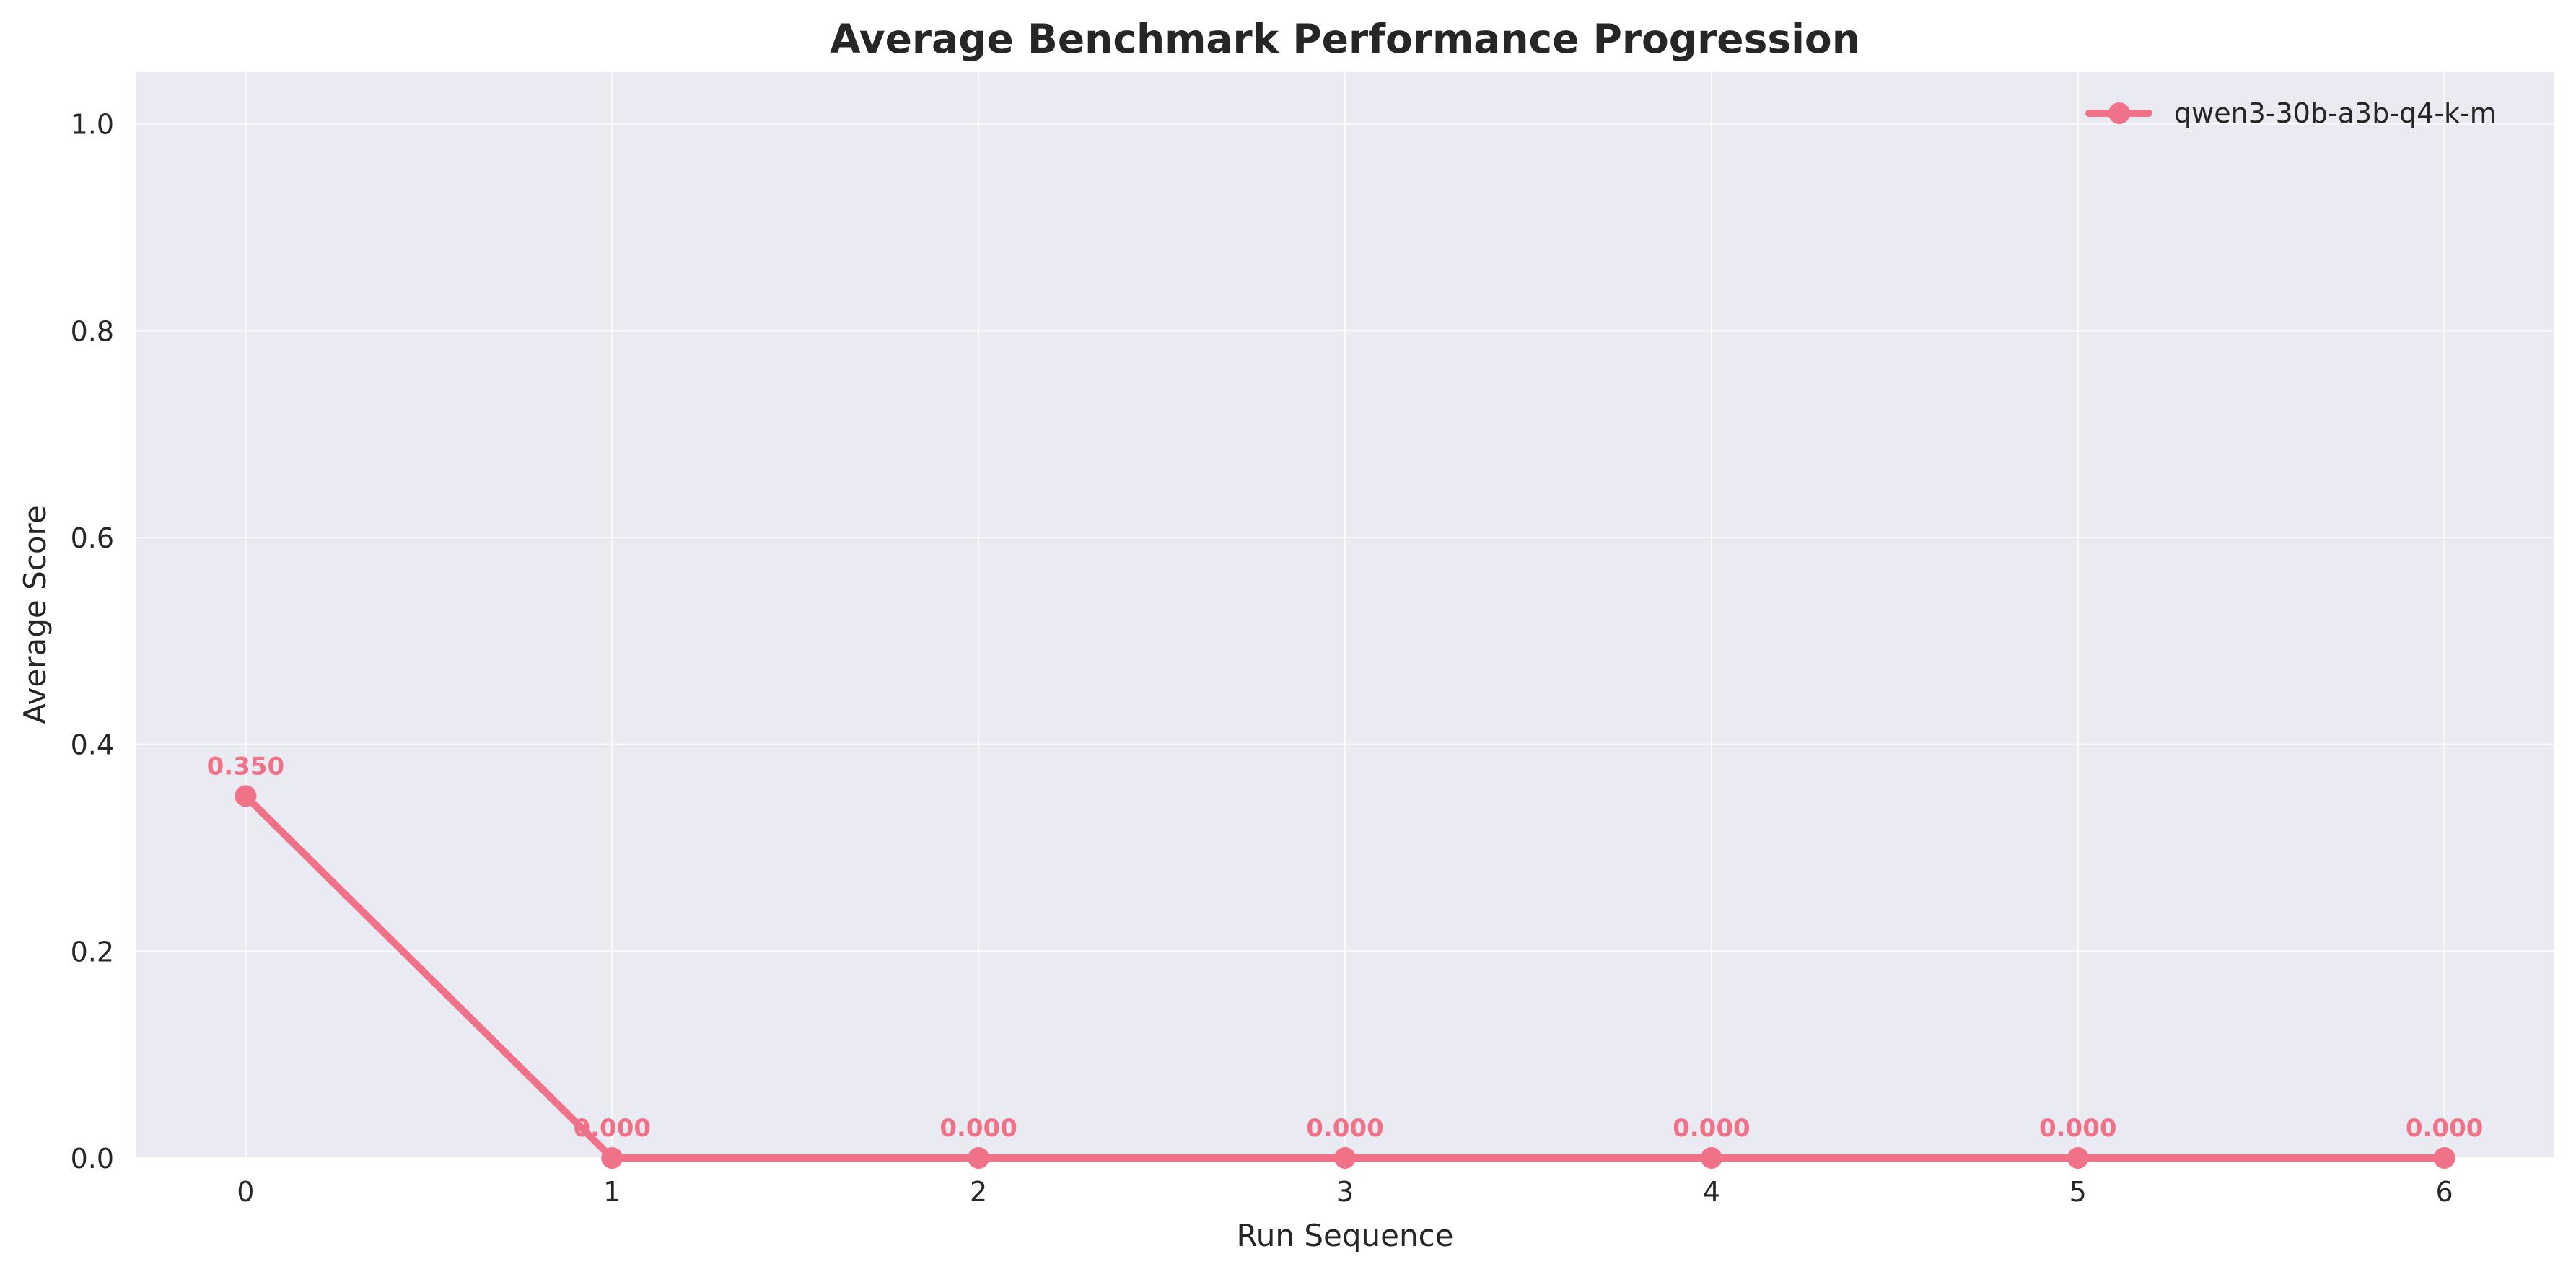 Image resolution: width=2576 pixels, height=1277 pixels. What do you see at coordinates (1344, 1236) in the screenshot?
I see `x-axis-label: Run Sequence` at bounding box center [1344, 1236].